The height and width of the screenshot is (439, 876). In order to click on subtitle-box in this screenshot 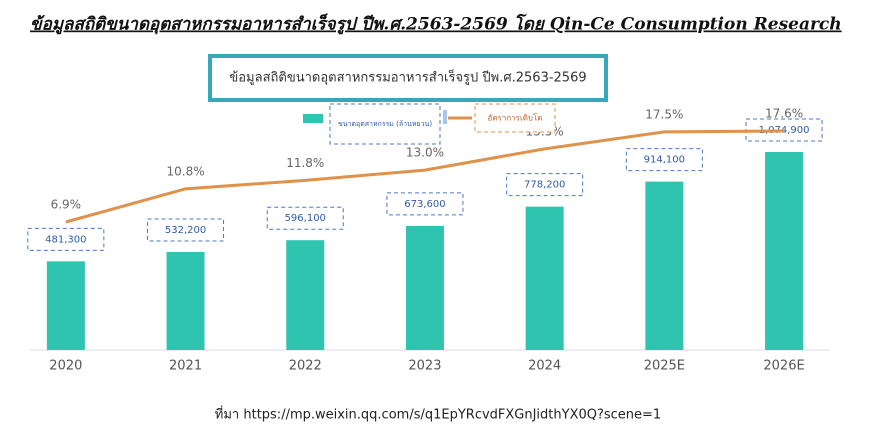, I will do `click(408, 78)`.